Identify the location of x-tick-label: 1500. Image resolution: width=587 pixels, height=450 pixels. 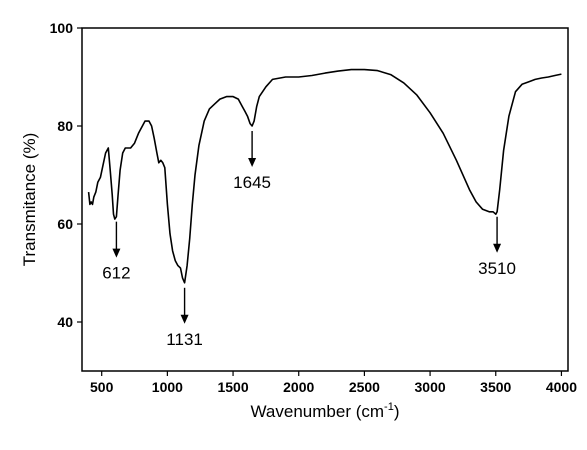
(232, 387).